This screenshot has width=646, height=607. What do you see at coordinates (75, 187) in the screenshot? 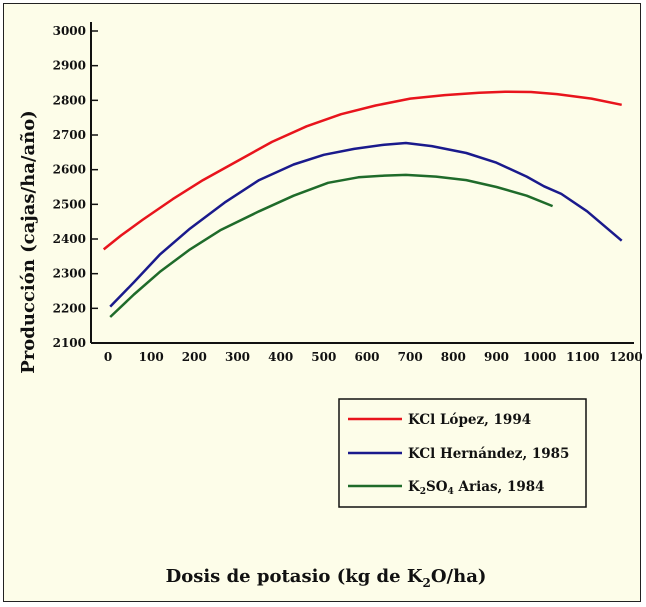
I see `y-axis-ticks: 2100 2200 2300 2400 2500 2600 2700 2800 2900 3000` at bounding box center [75, 187].